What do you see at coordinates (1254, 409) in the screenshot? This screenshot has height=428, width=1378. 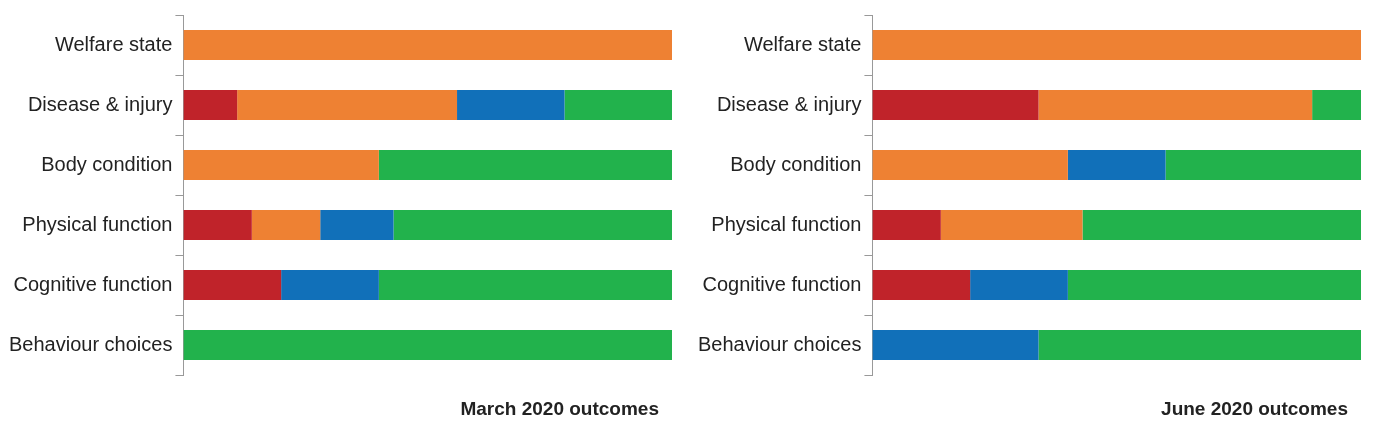 I see `x-axis-title: June 2020 outcomes` at bounding box center [1254, 409].